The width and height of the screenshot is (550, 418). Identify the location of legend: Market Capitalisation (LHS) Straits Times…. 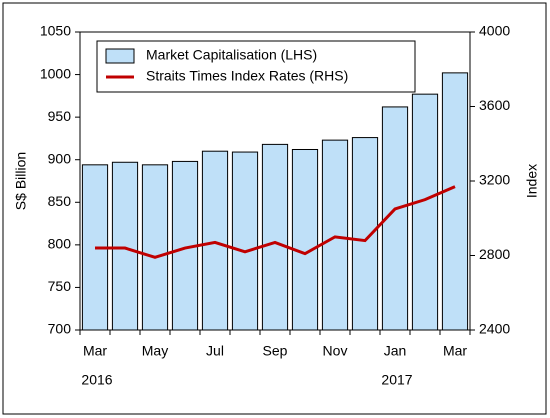
(256, 66).